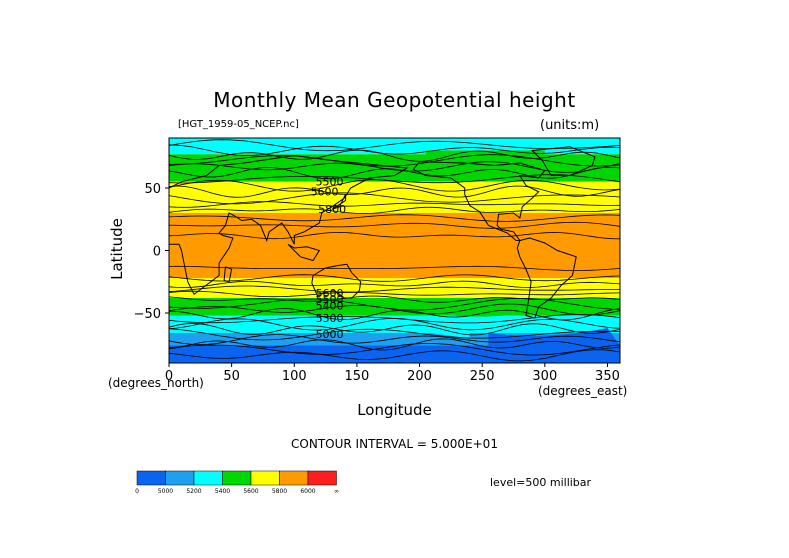 The image size is (789, 558). I want to click on source-file-label: [HGT_1959-05_NCEP.nc], so click(238, 124).